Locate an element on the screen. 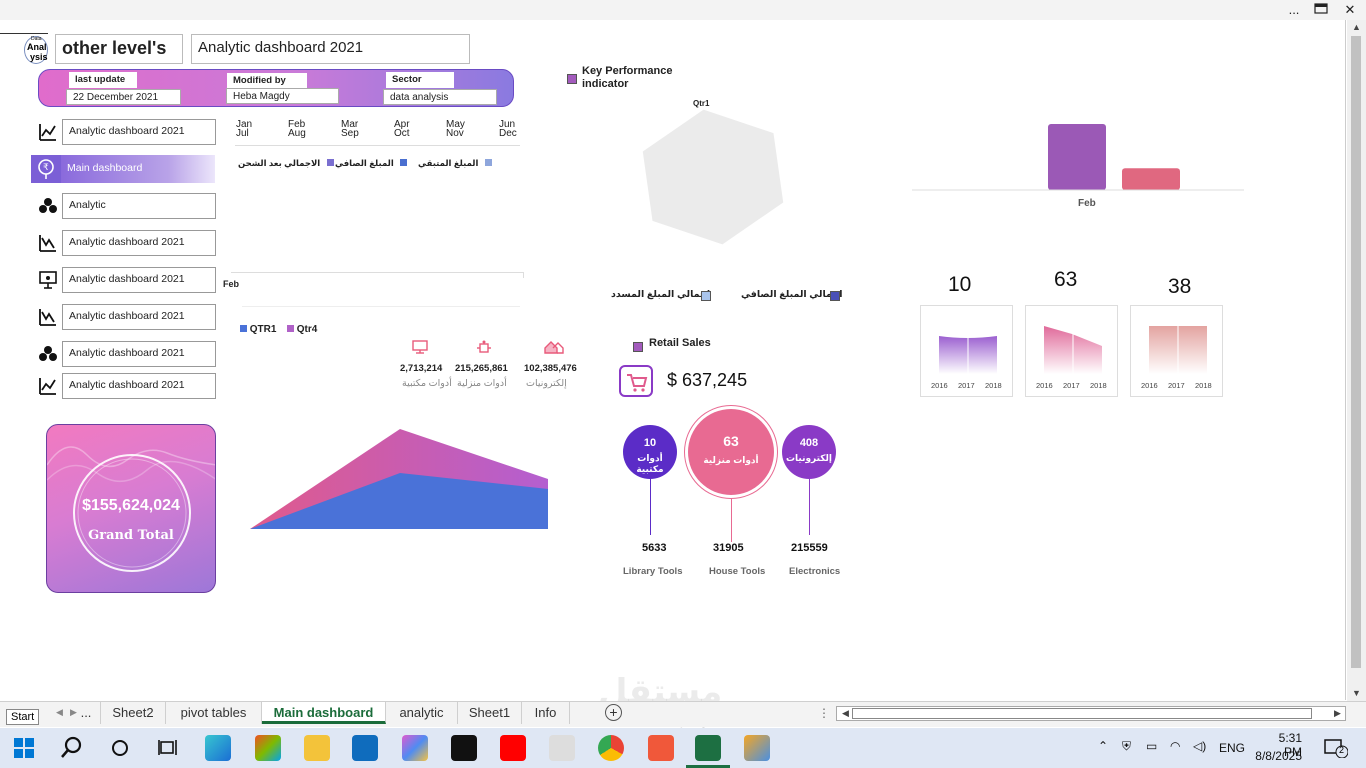 The width and height of the screenshot is (1366, 768). month-top: Jun is located at coordinates (507, 124).